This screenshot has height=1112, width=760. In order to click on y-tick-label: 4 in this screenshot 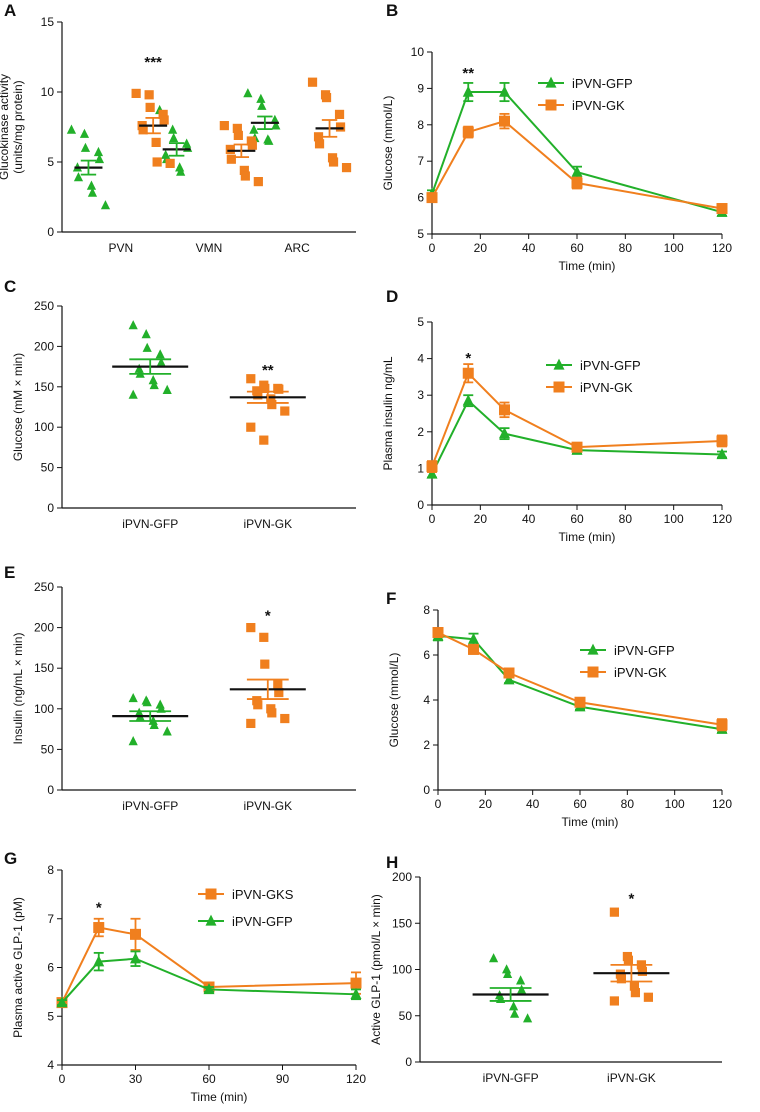, I will do `click(420, 359)`.